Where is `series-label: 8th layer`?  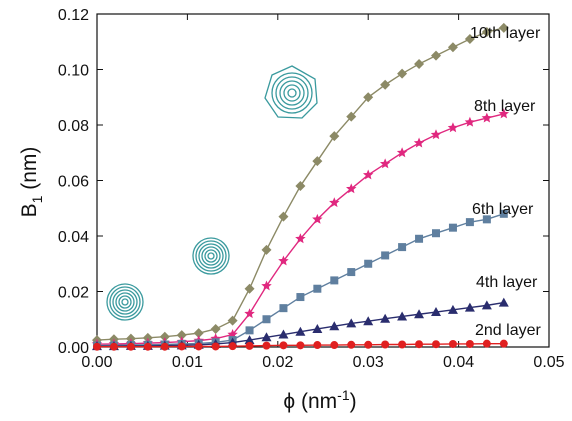
series-label: 8th layer is located at coordinates (505, 106).